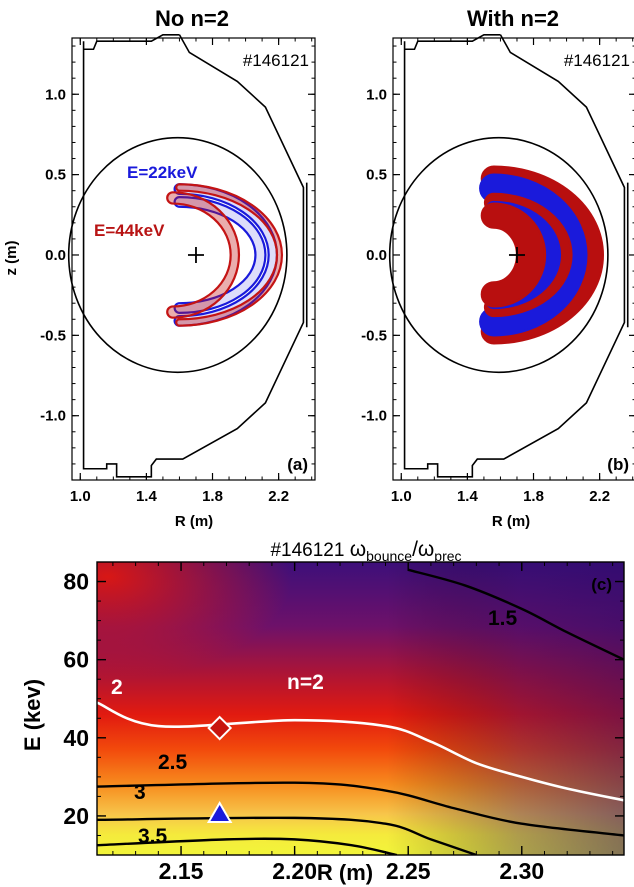  I want to click on panel-c-xlabel: R (m), so click(345, 872).